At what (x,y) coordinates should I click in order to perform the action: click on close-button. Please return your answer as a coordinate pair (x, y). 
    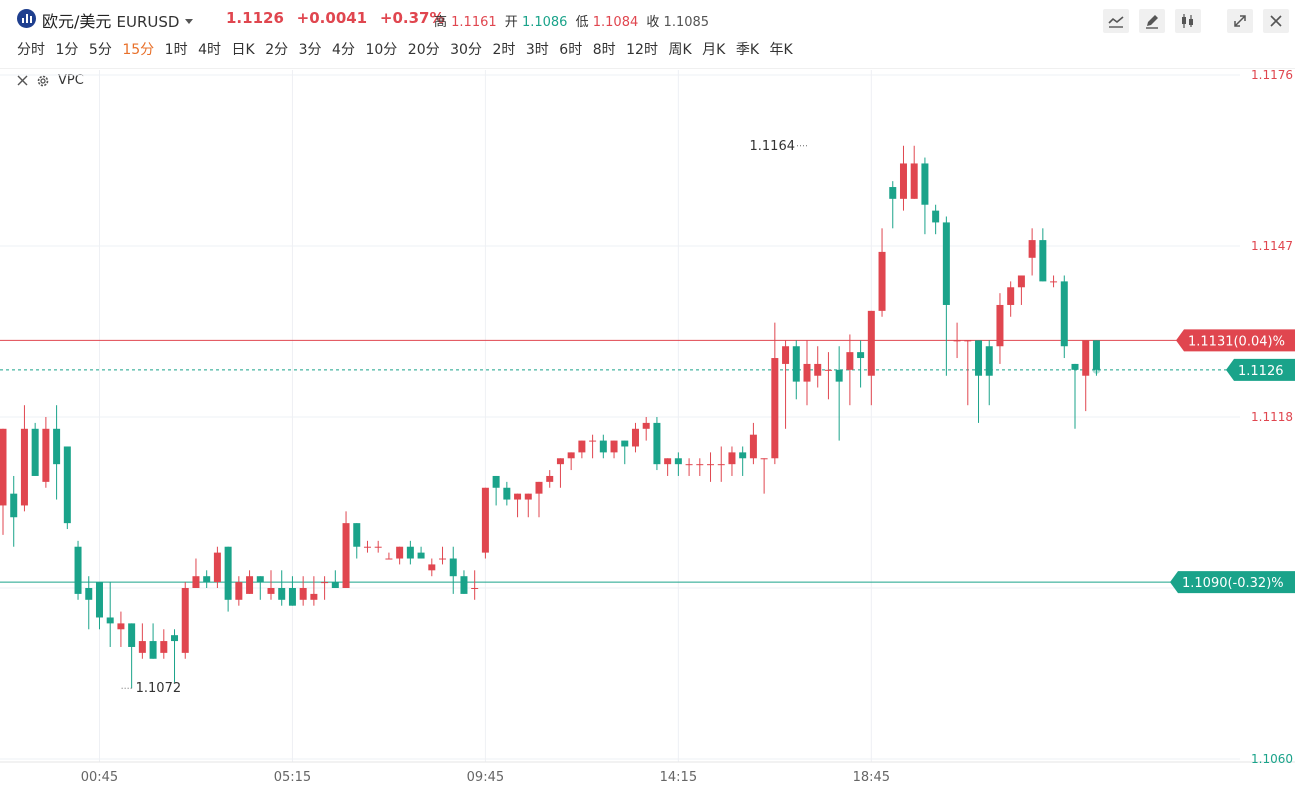
    Looking at the image, I should click on (1276, 21).